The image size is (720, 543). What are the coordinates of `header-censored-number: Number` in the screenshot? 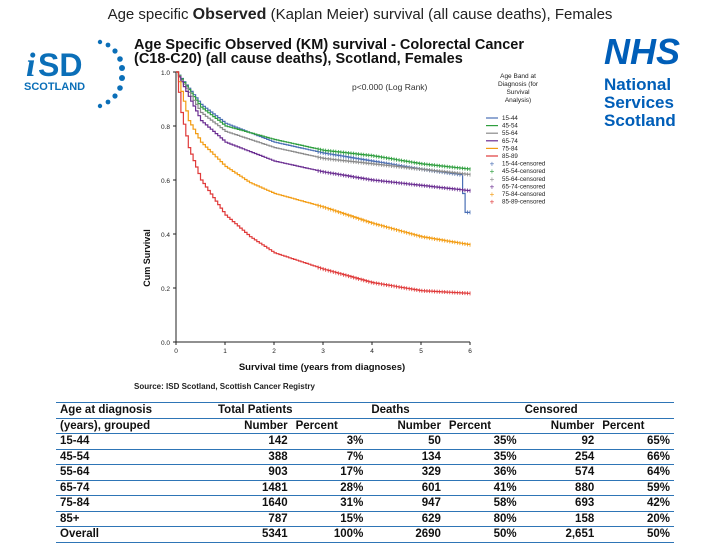 It's located at (559, 425).